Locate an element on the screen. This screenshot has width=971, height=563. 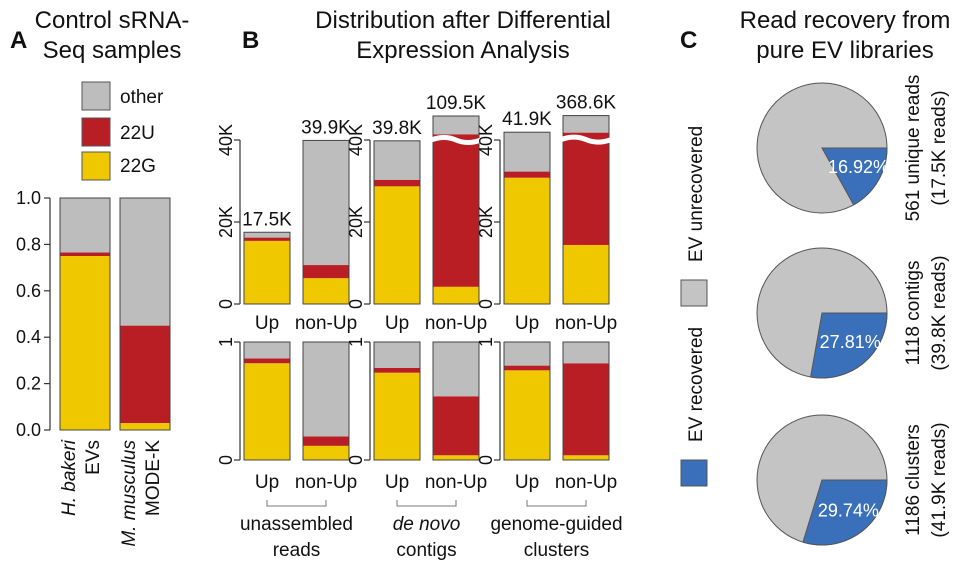
fraction-bar-genome-guided-clusters-non-up-22g is located at coordinates (586, 457).